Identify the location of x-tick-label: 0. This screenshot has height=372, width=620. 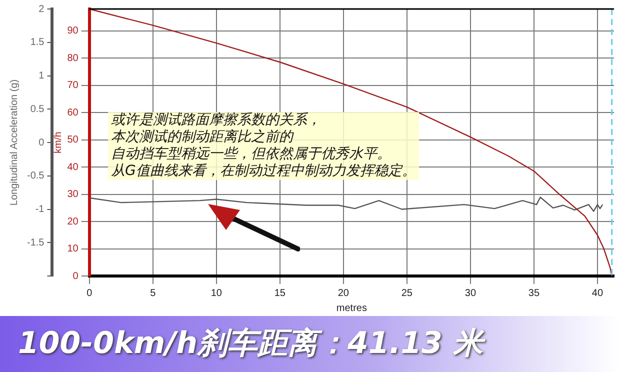
(89, 293).